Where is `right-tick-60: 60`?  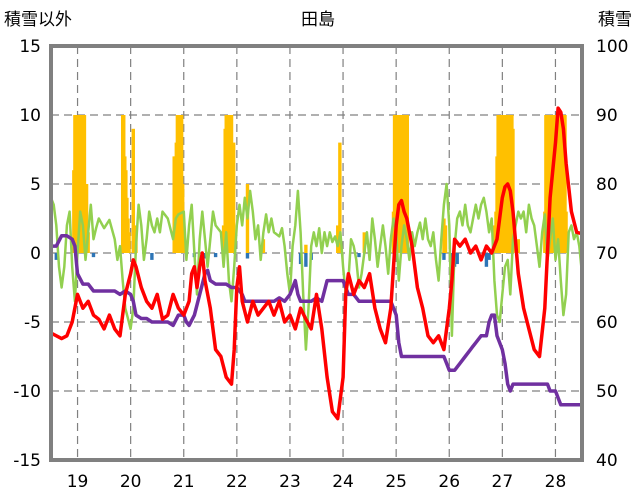
right-tick-60: 60 is located at coordinates (607, 323).